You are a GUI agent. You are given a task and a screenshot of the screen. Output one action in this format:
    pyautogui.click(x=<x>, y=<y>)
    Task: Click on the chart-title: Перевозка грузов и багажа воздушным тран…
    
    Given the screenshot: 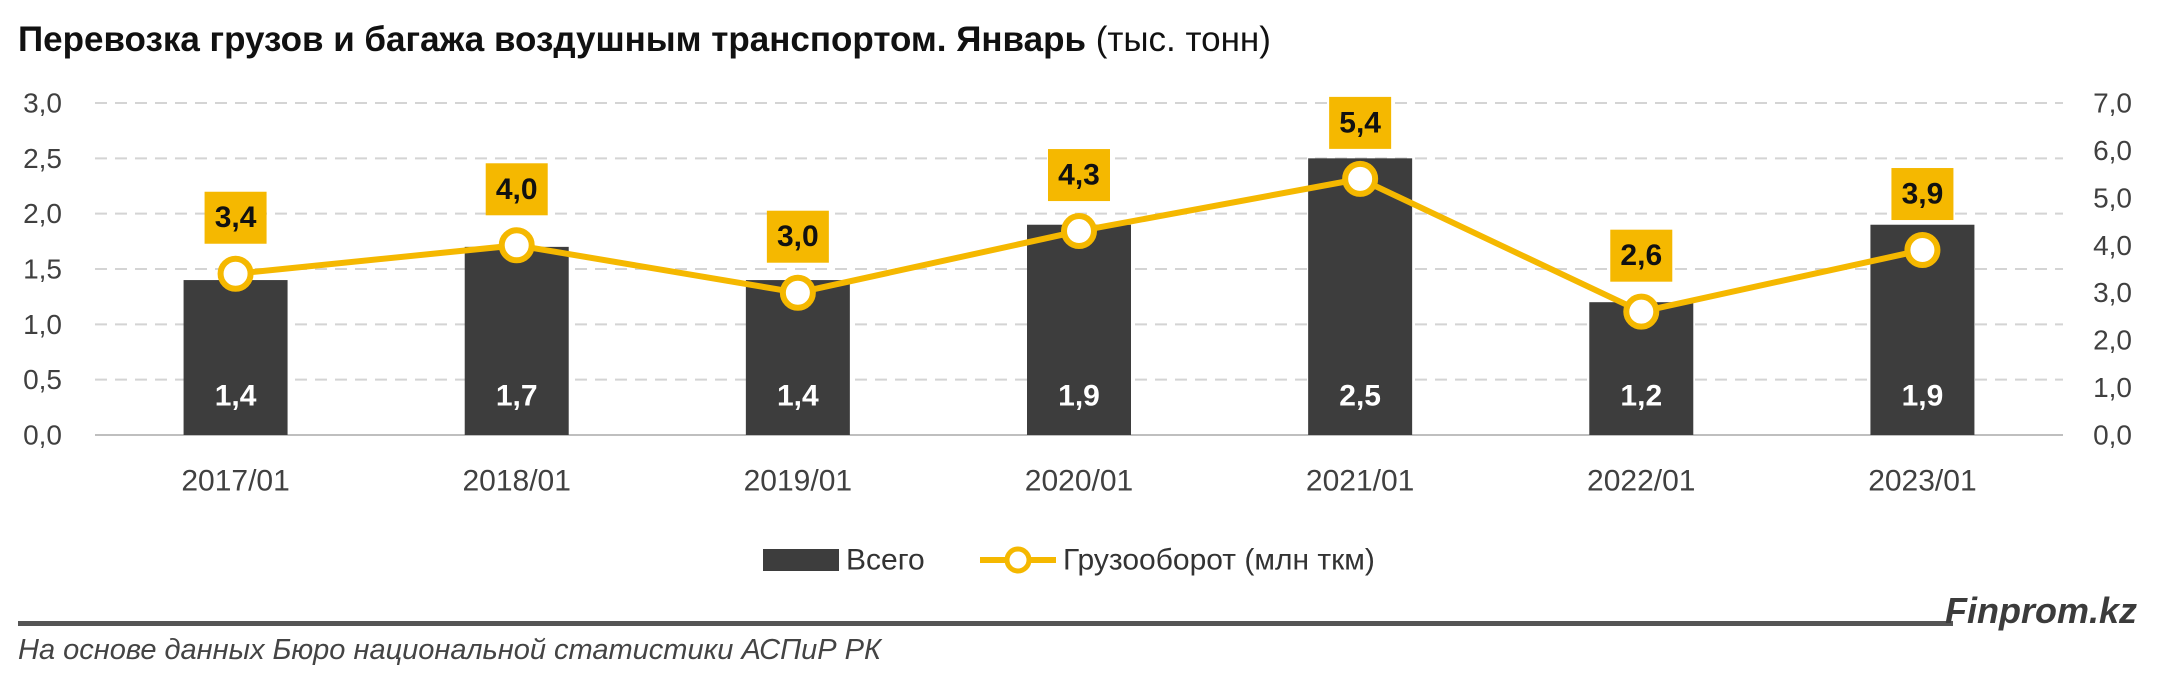 What is the action you would take?
    pyautogui.click(x=644, y=40)
    